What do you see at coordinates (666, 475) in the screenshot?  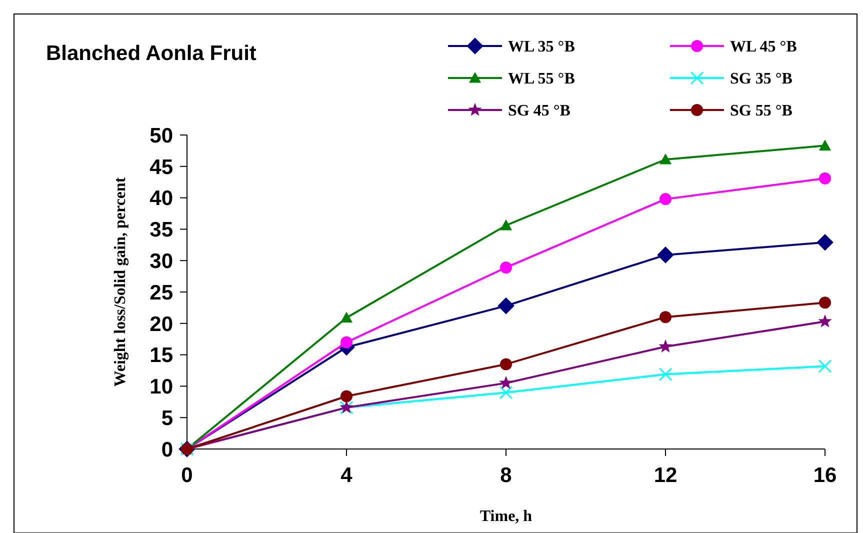 I see `x-tick-label: 12` at bounding box center [666, 475].